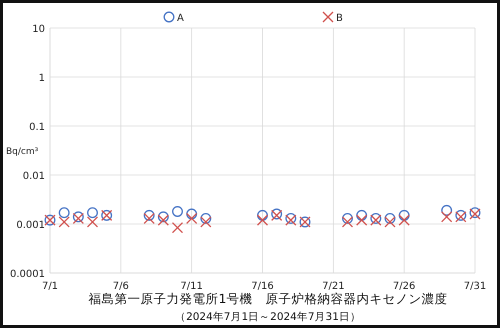 The width and height of the screenshot is (500, 328). Describe the element at coordinates (180, 18) in the screenshot. I see `legend-label: A` at that location.